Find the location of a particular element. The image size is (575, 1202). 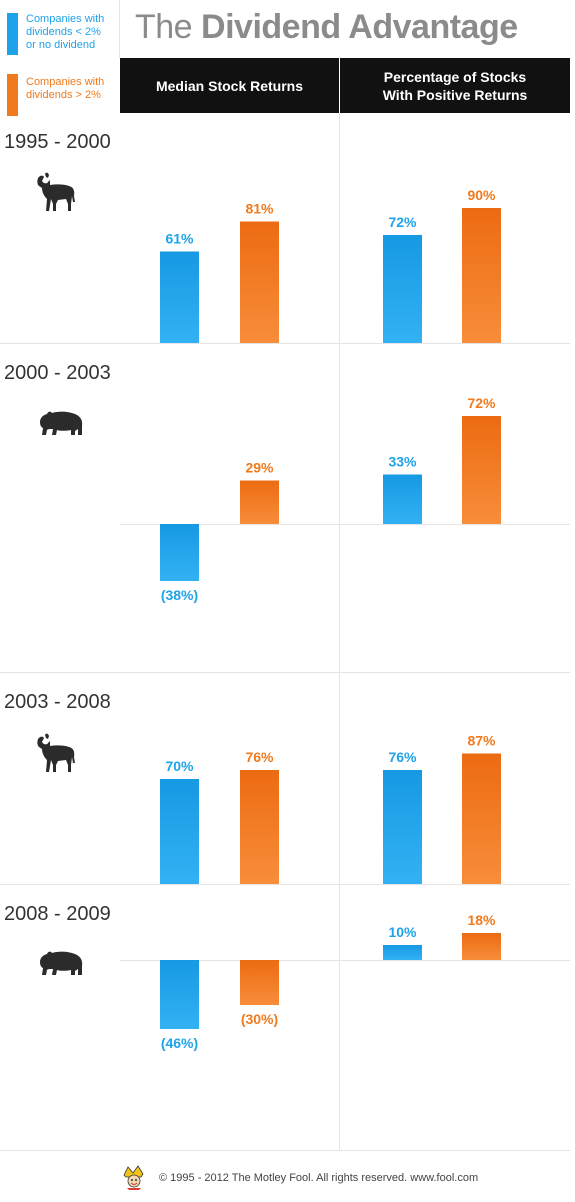

legend-line: dividends < 2% is located at coordinates (63, 32).